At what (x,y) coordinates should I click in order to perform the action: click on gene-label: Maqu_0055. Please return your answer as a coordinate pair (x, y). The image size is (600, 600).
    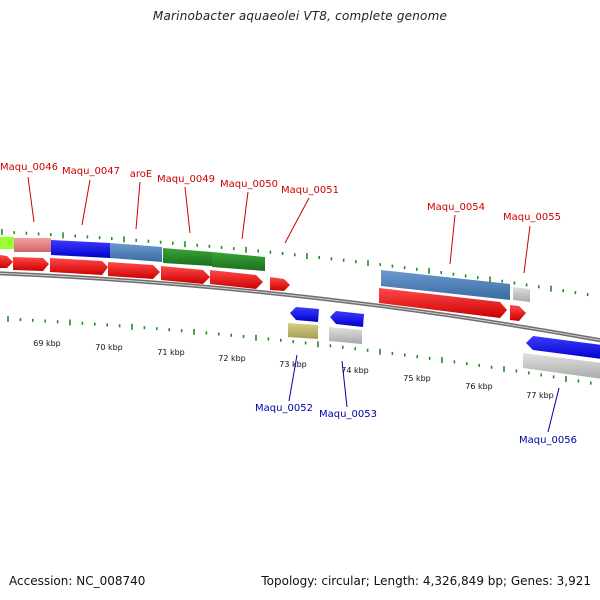
    Looking at the image, I should click on (532, 217).